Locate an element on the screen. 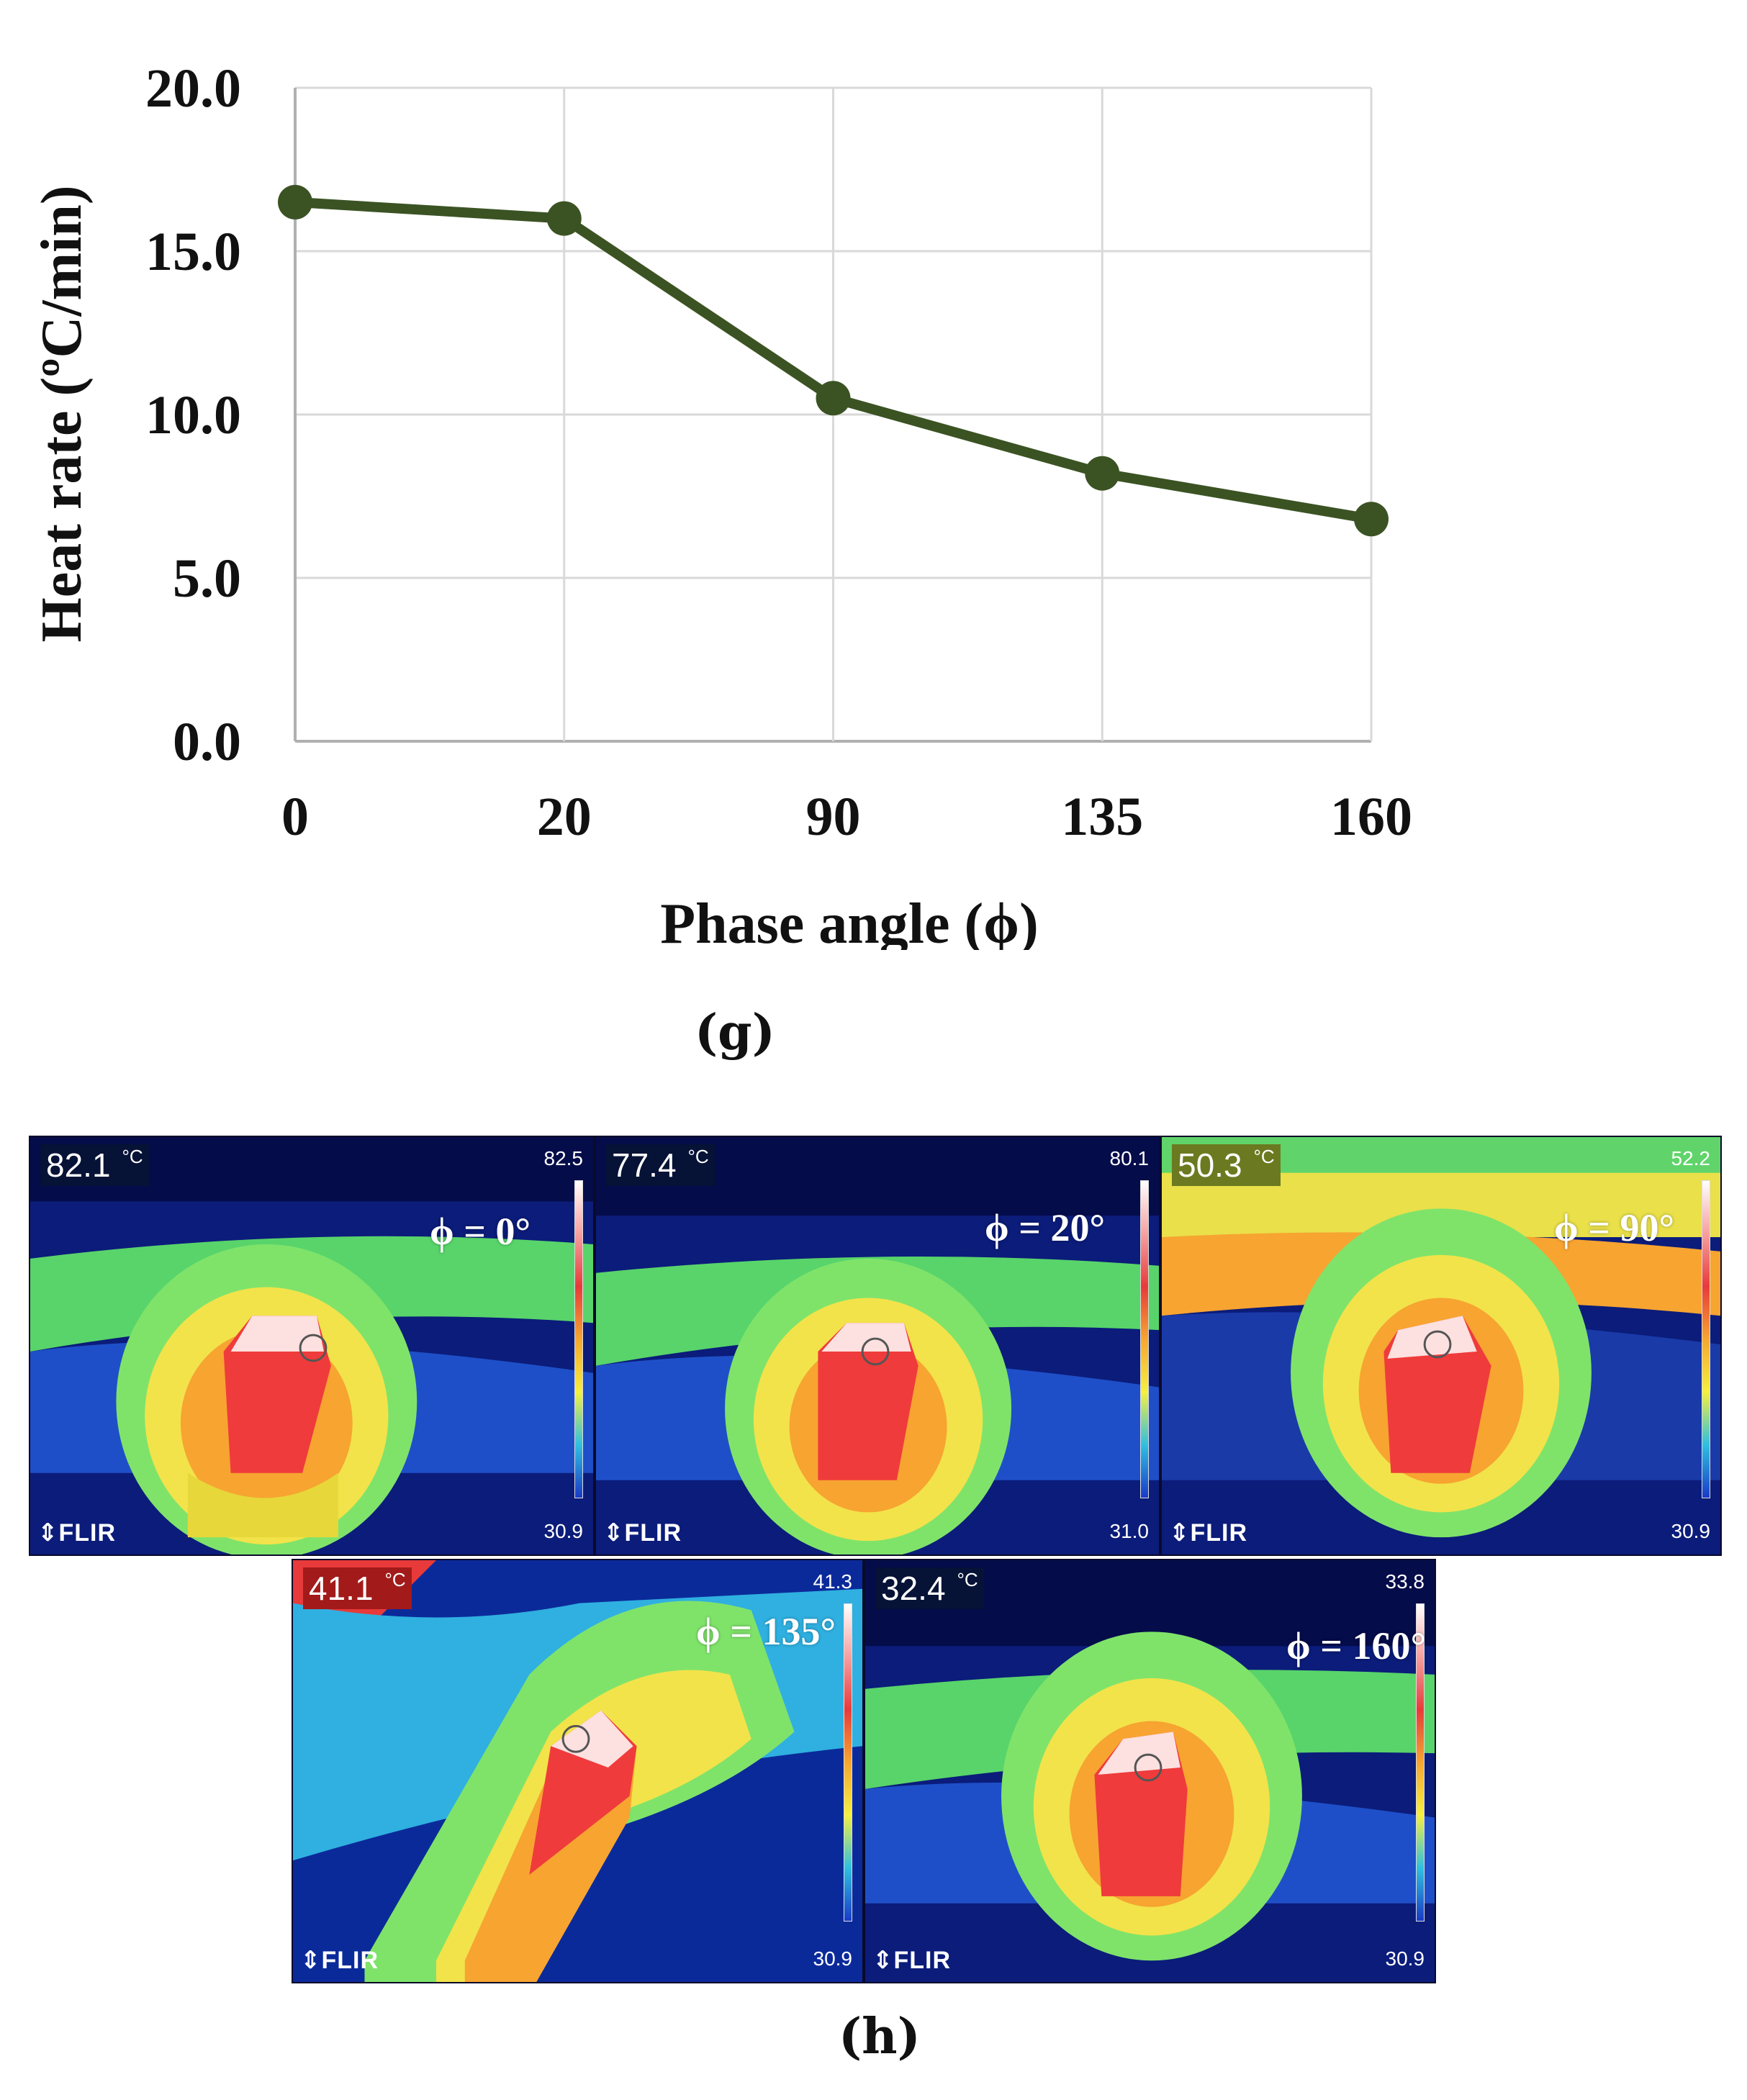  phase-annotation: ϕ = 160° is located at coordinates (1356, 1646).